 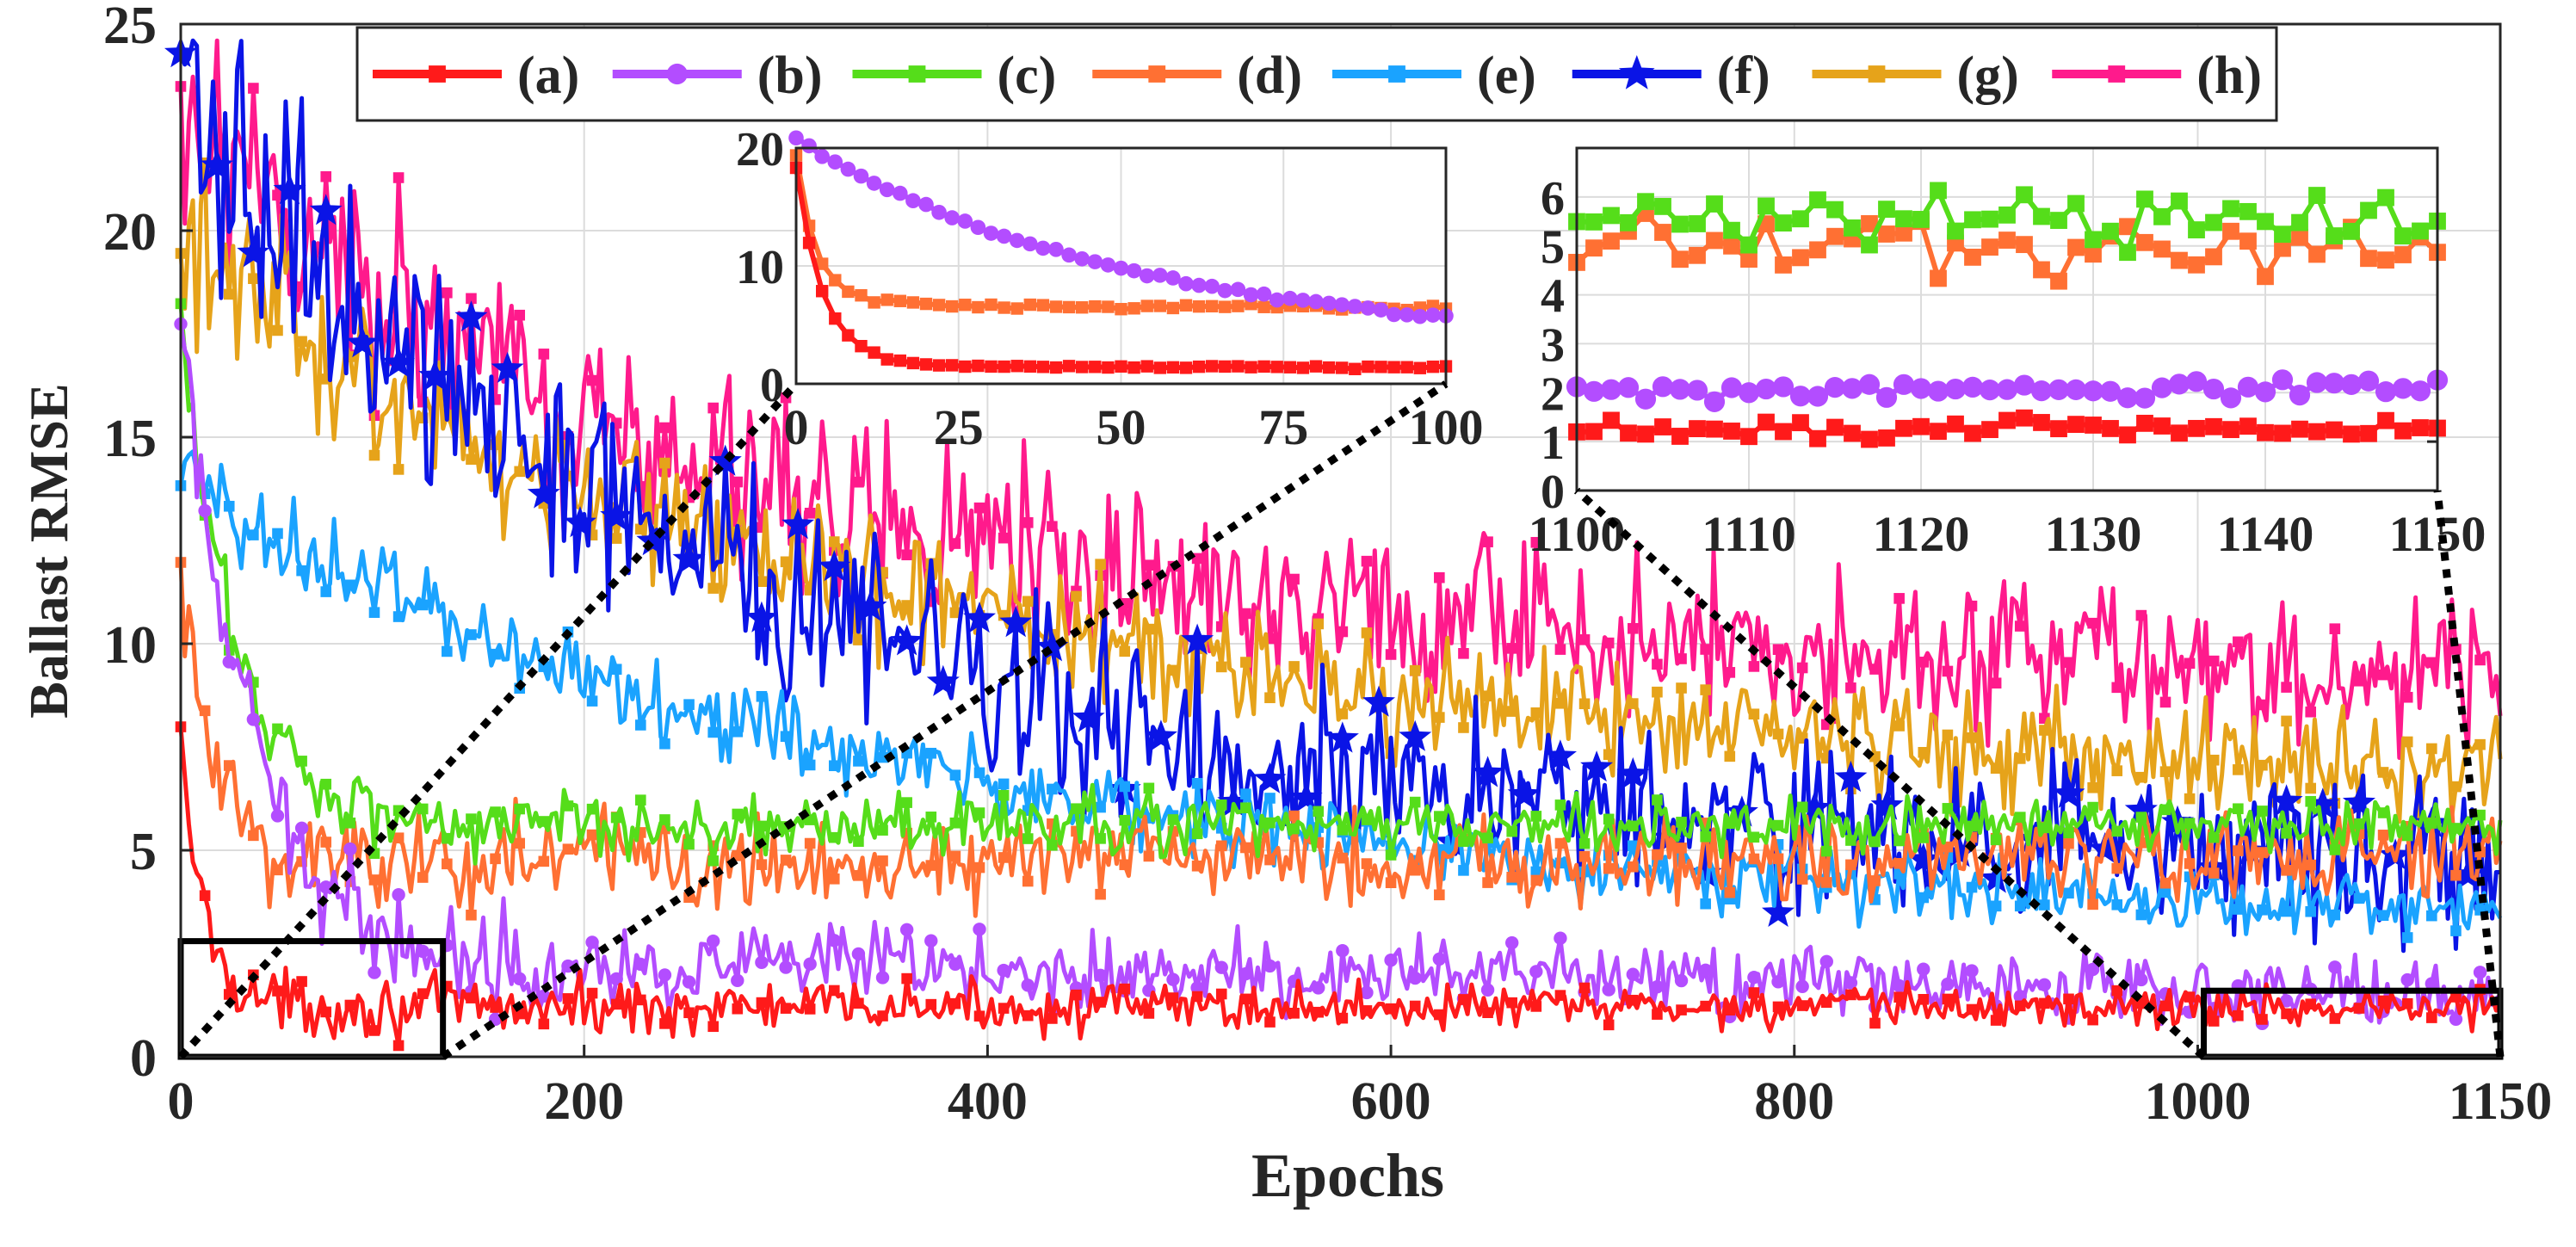 What do you see at coordinates (2007, 390) in the screenshot?
I see `inset-series-b` at bounding box center [2007, 390].